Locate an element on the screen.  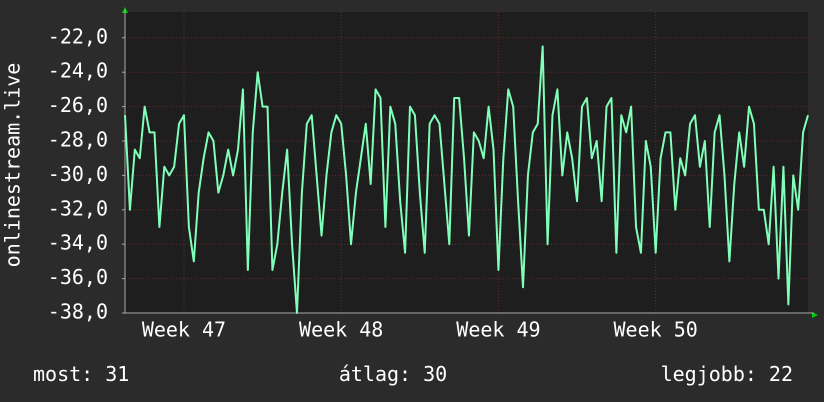
stat: átlag: 30 is located at coordinates (393, 374).